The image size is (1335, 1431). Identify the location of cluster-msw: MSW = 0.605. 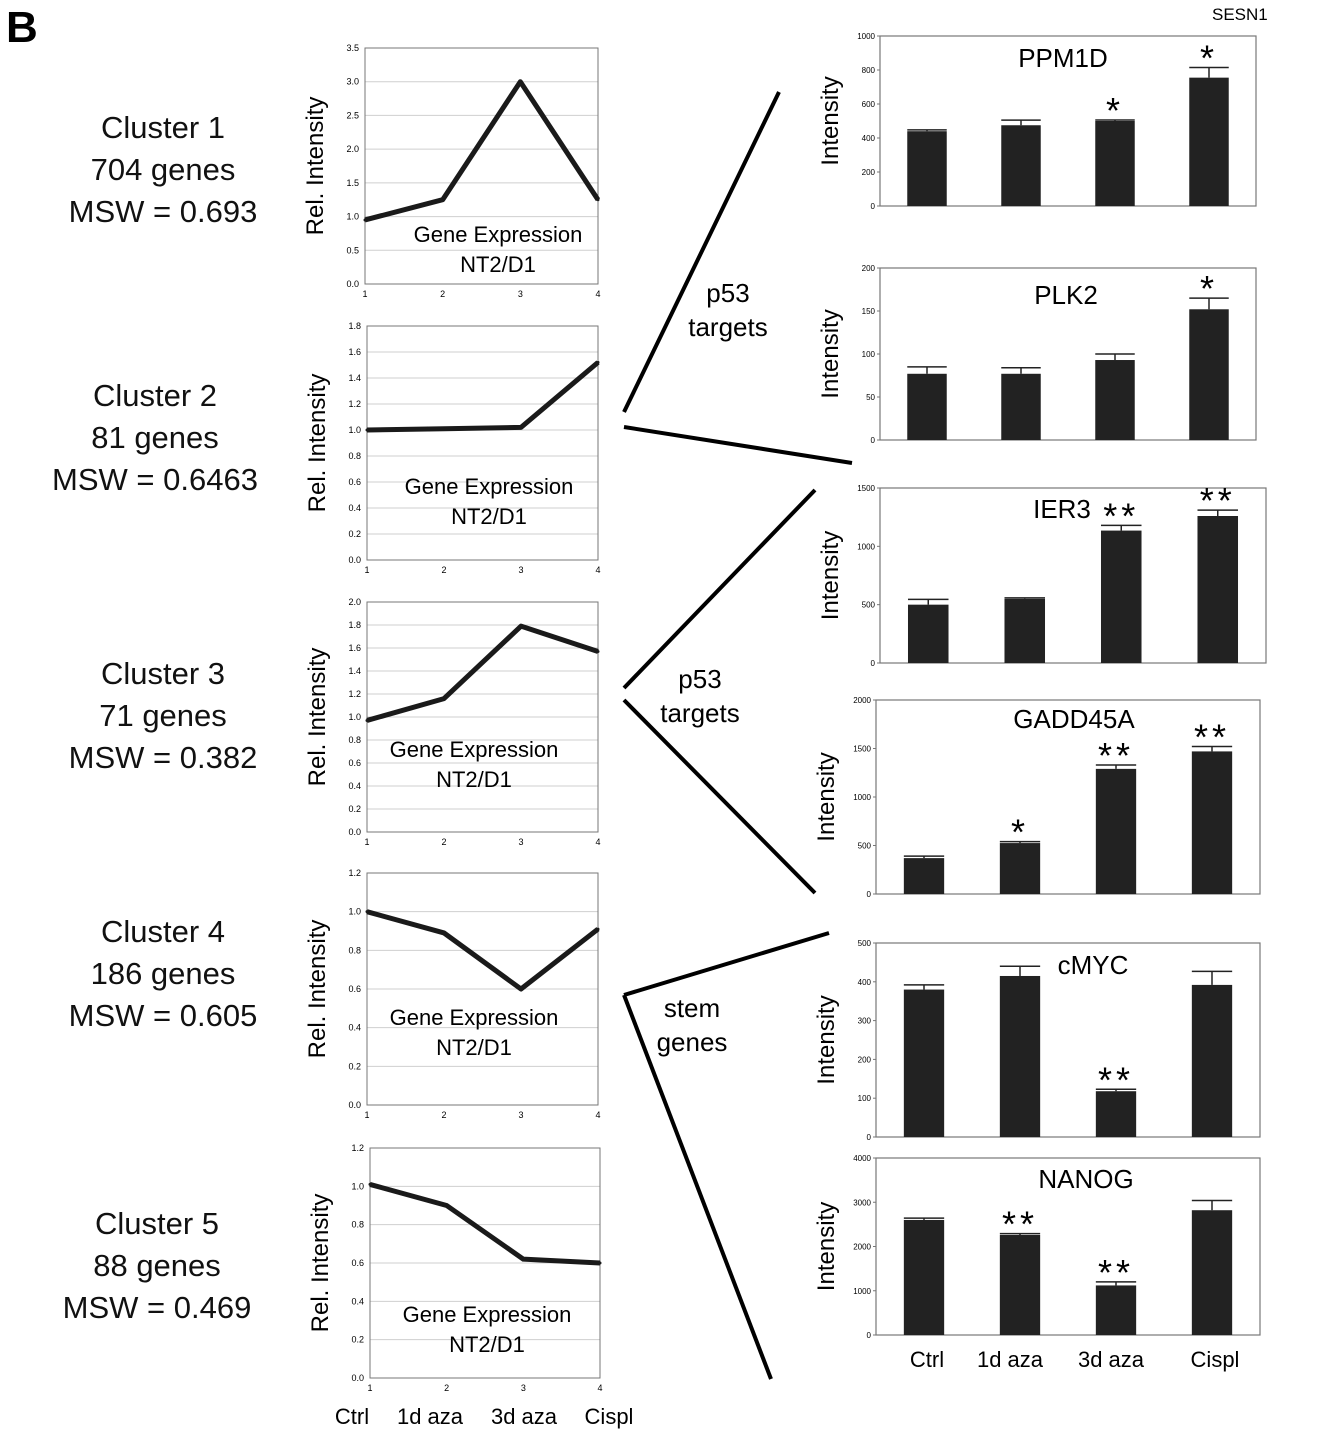
(163, 1015).